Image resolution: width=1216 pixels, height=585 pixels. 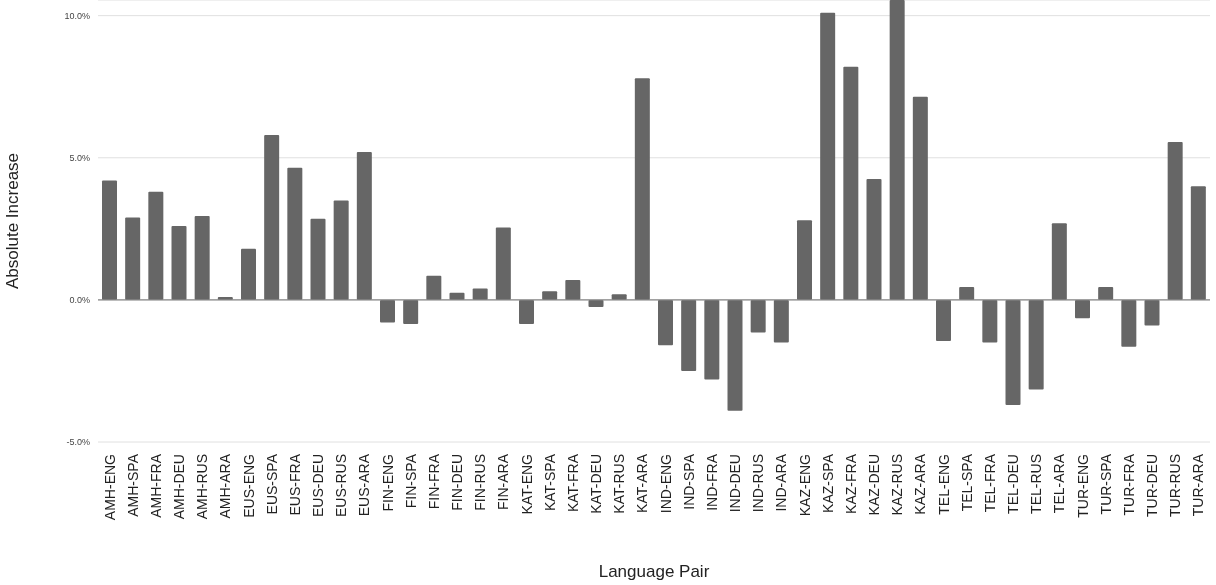 What do you see at coordinates (688, 481) in the screenshot?
I see `x-tick-label: IND-SPA` at bounding box center [688, 481].